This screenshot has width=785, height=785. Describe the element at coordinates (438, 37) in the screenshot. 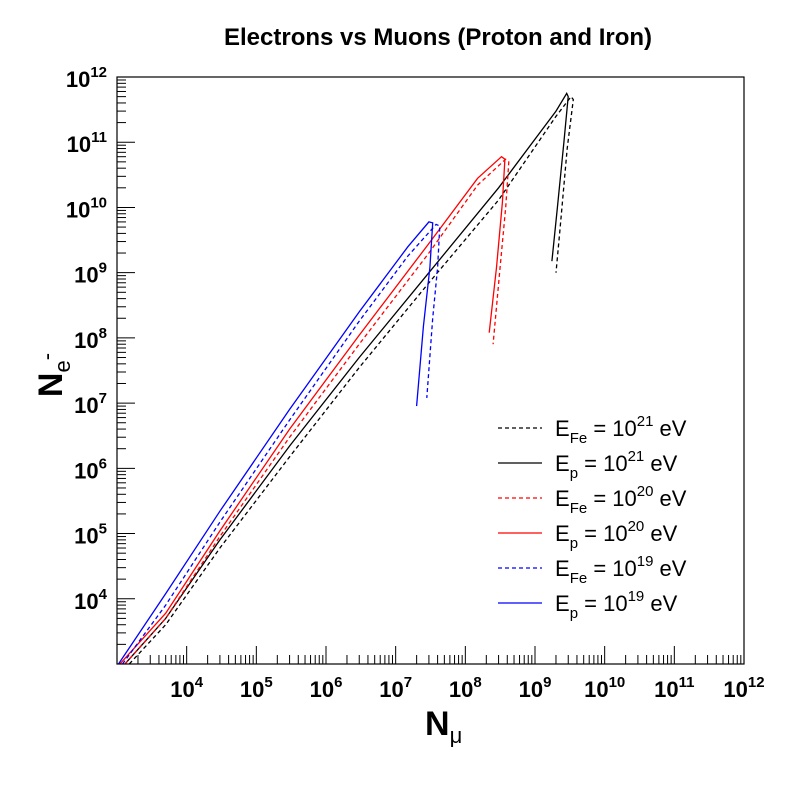

I see `chart-title: Electrons vs Muons (Proton and Iron)` at that location.